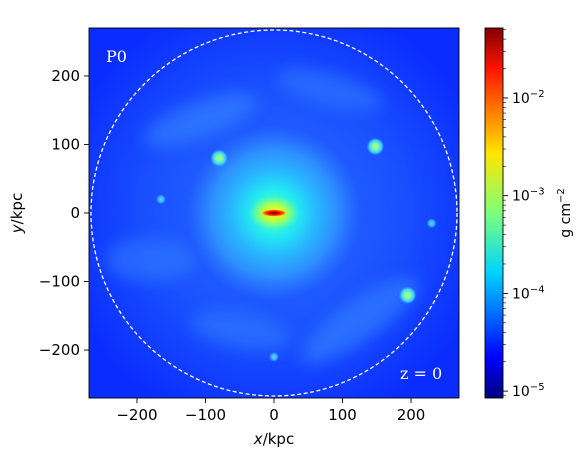 The height and width of the screenshot is (451, 586). Describe the element at coordinates (494, 213) in the screenshot. I see `colorbar` at that location.